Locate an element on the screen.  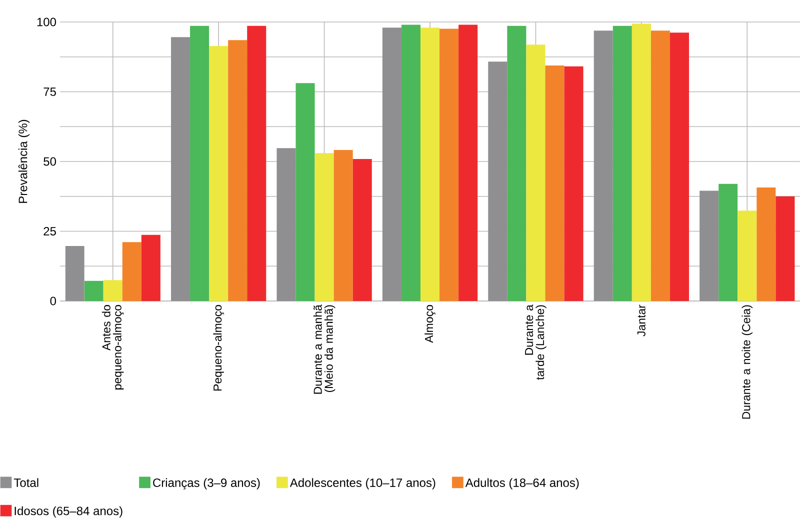
x-tick-label: Pequeno-almoço is located at coordinates (218, 348).